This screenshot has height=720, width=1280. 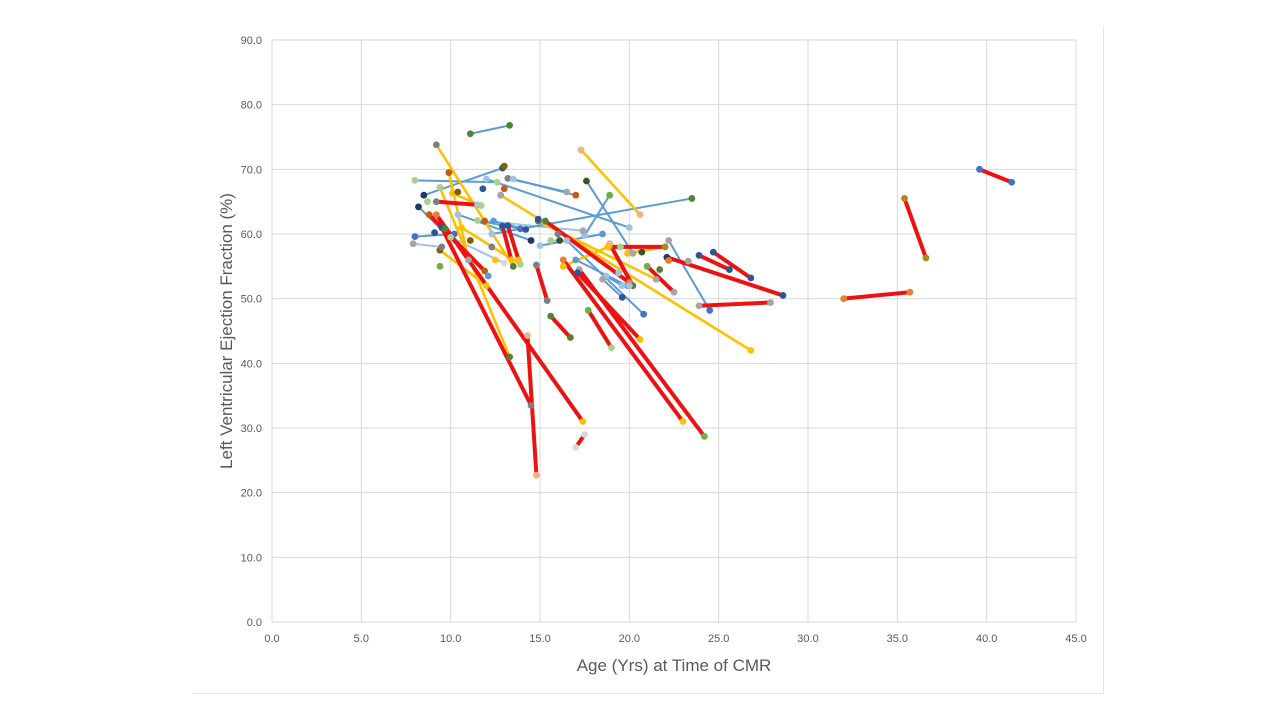 I want to click on y-tick-label: 70.0, so click(x=251, y=170).